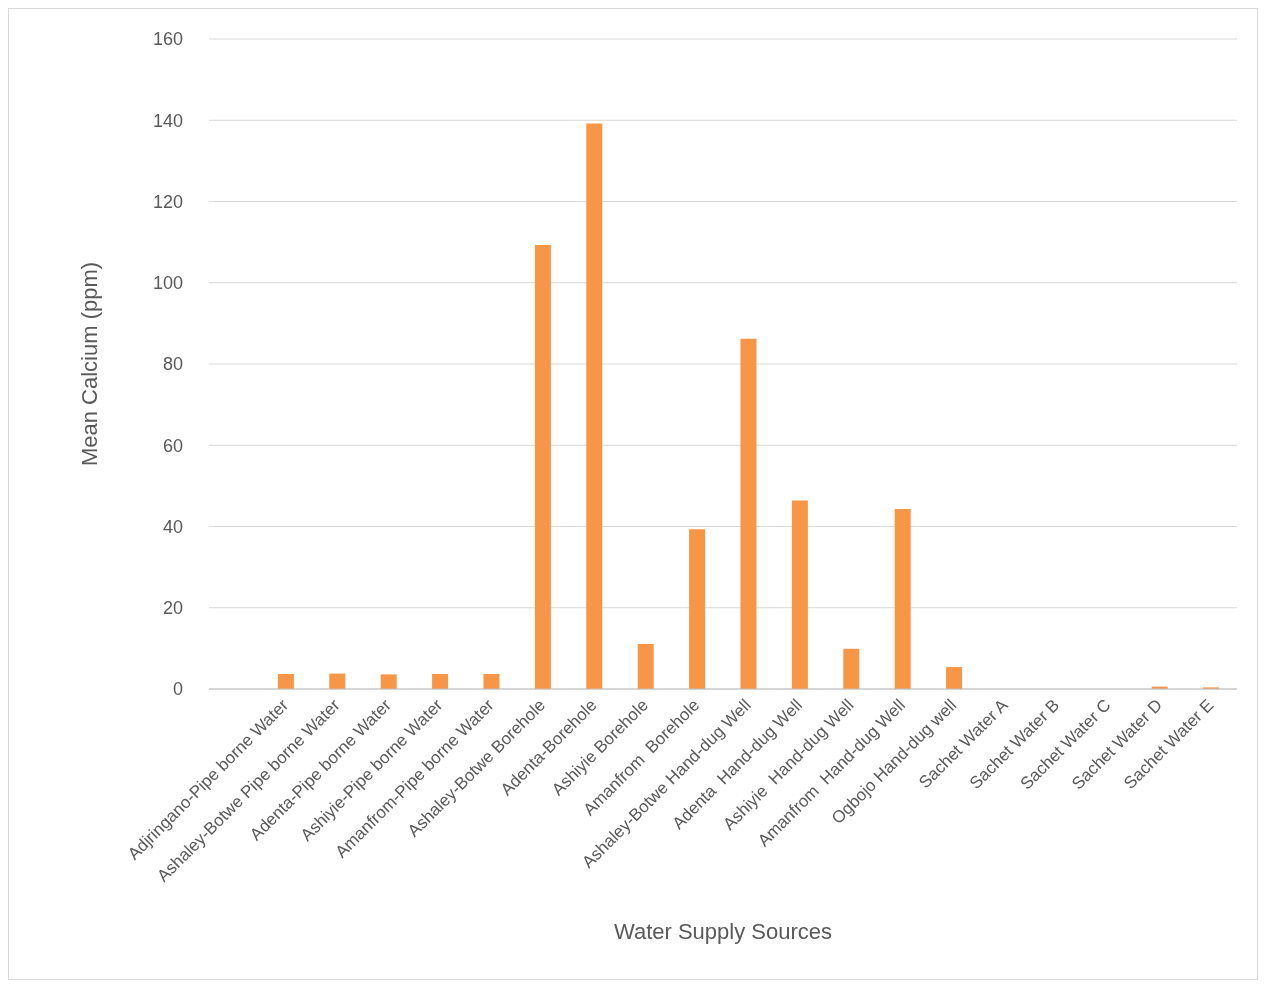  I want to click on y-tick-label: 80, so click(172, 364).